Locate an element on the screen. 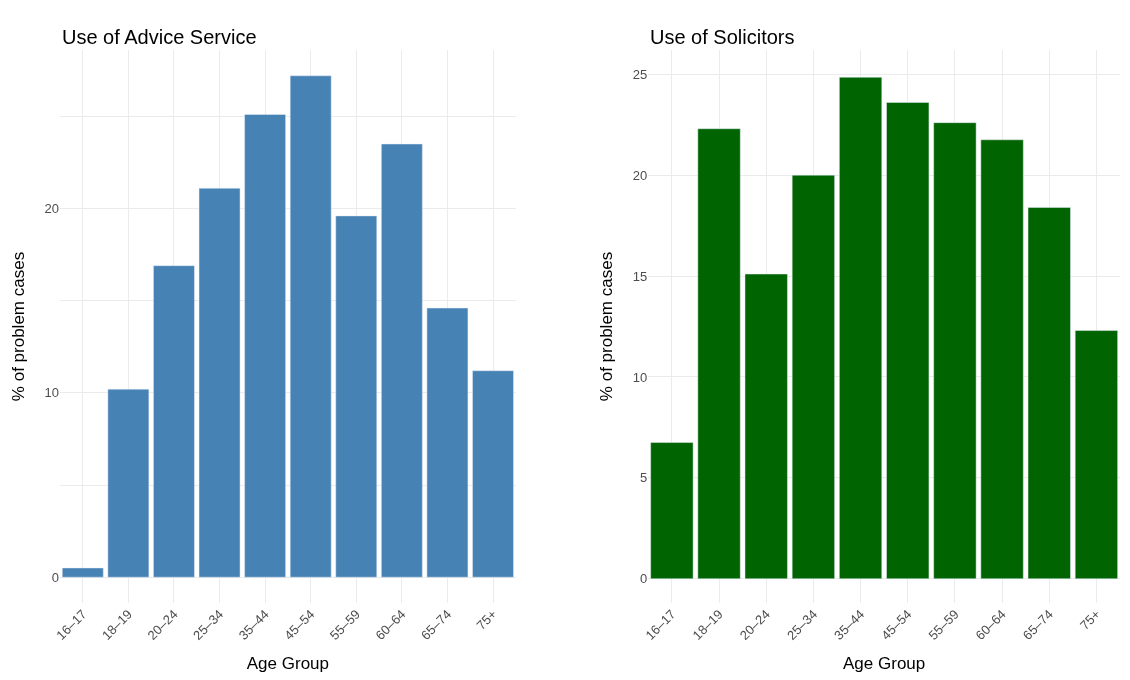 The image size is (1130, 680). chart-title: Use of Solicitors is located at coordinates (722, 37).